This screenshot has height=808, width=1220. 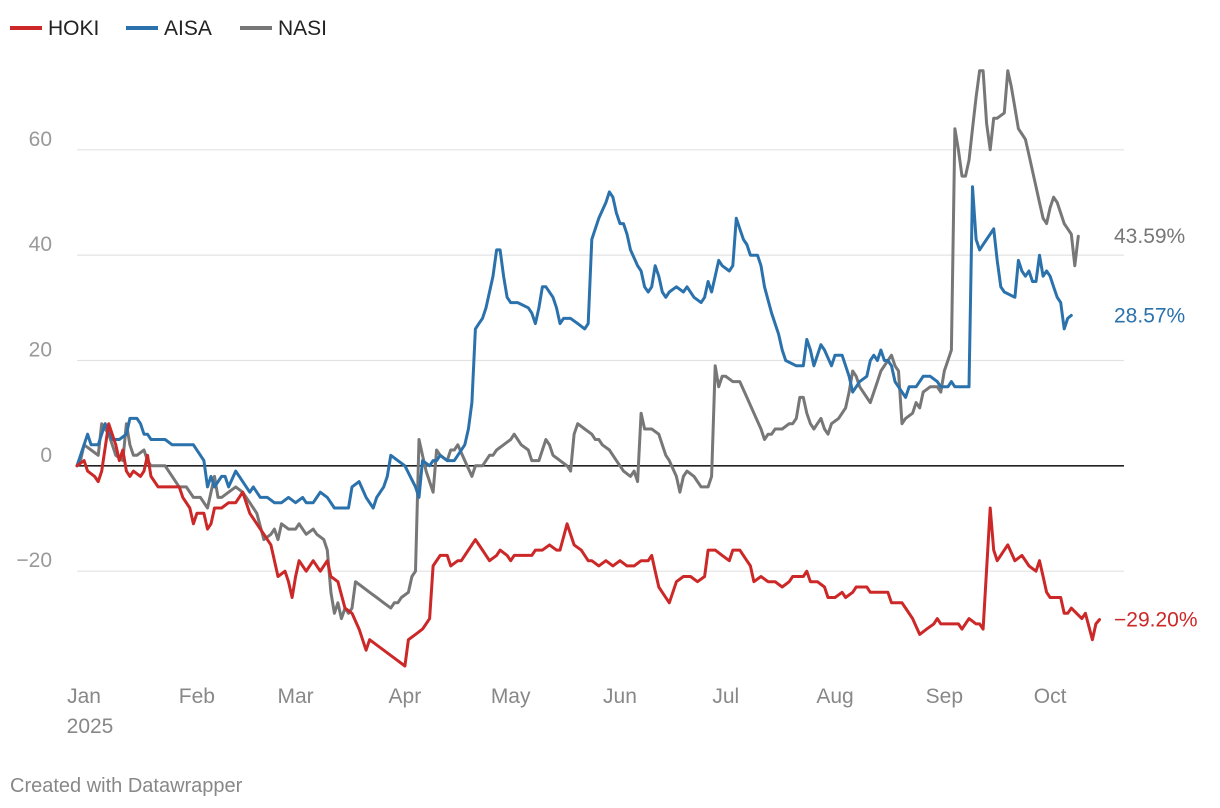 I want to click on y-tick-label: 20, so click(x=40, y=350).